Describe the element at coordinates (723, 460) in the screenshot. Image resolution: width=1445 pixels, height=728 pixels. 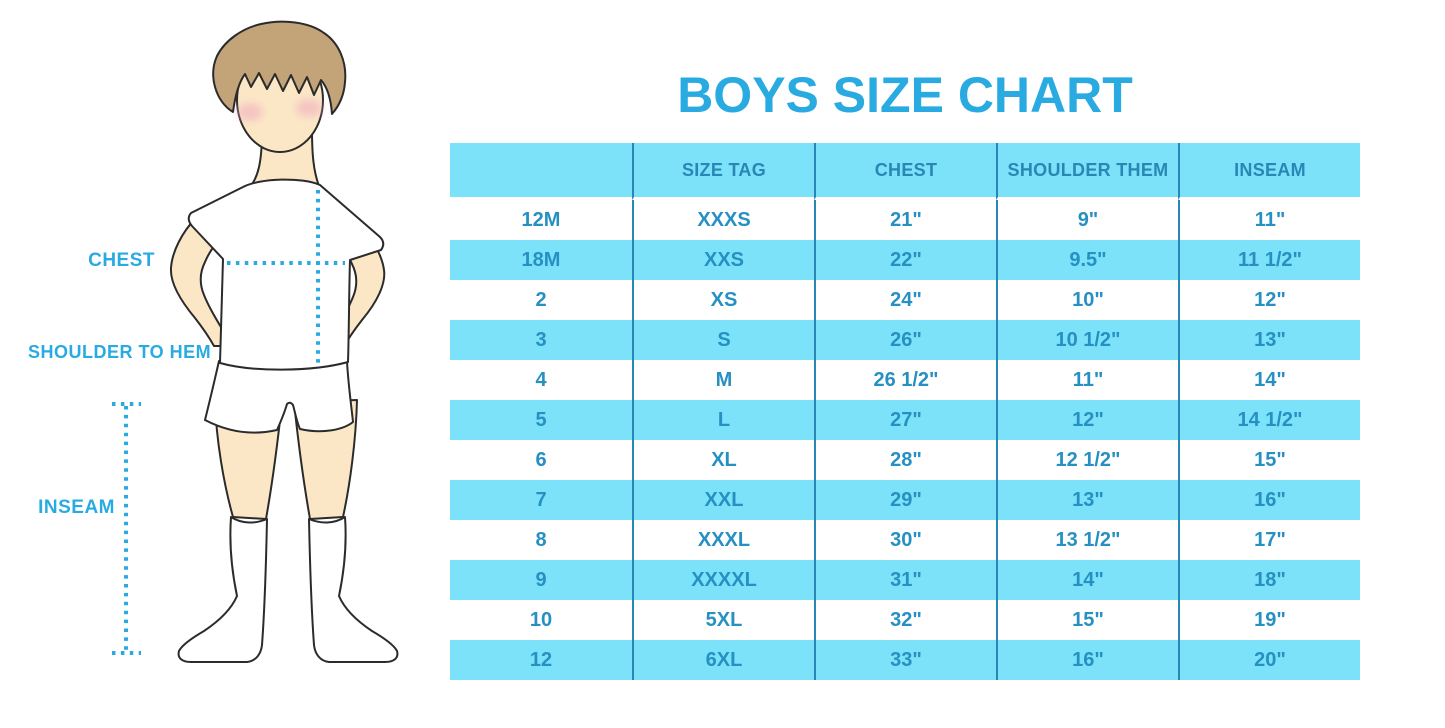
I see `table-cell: XL` at that location.